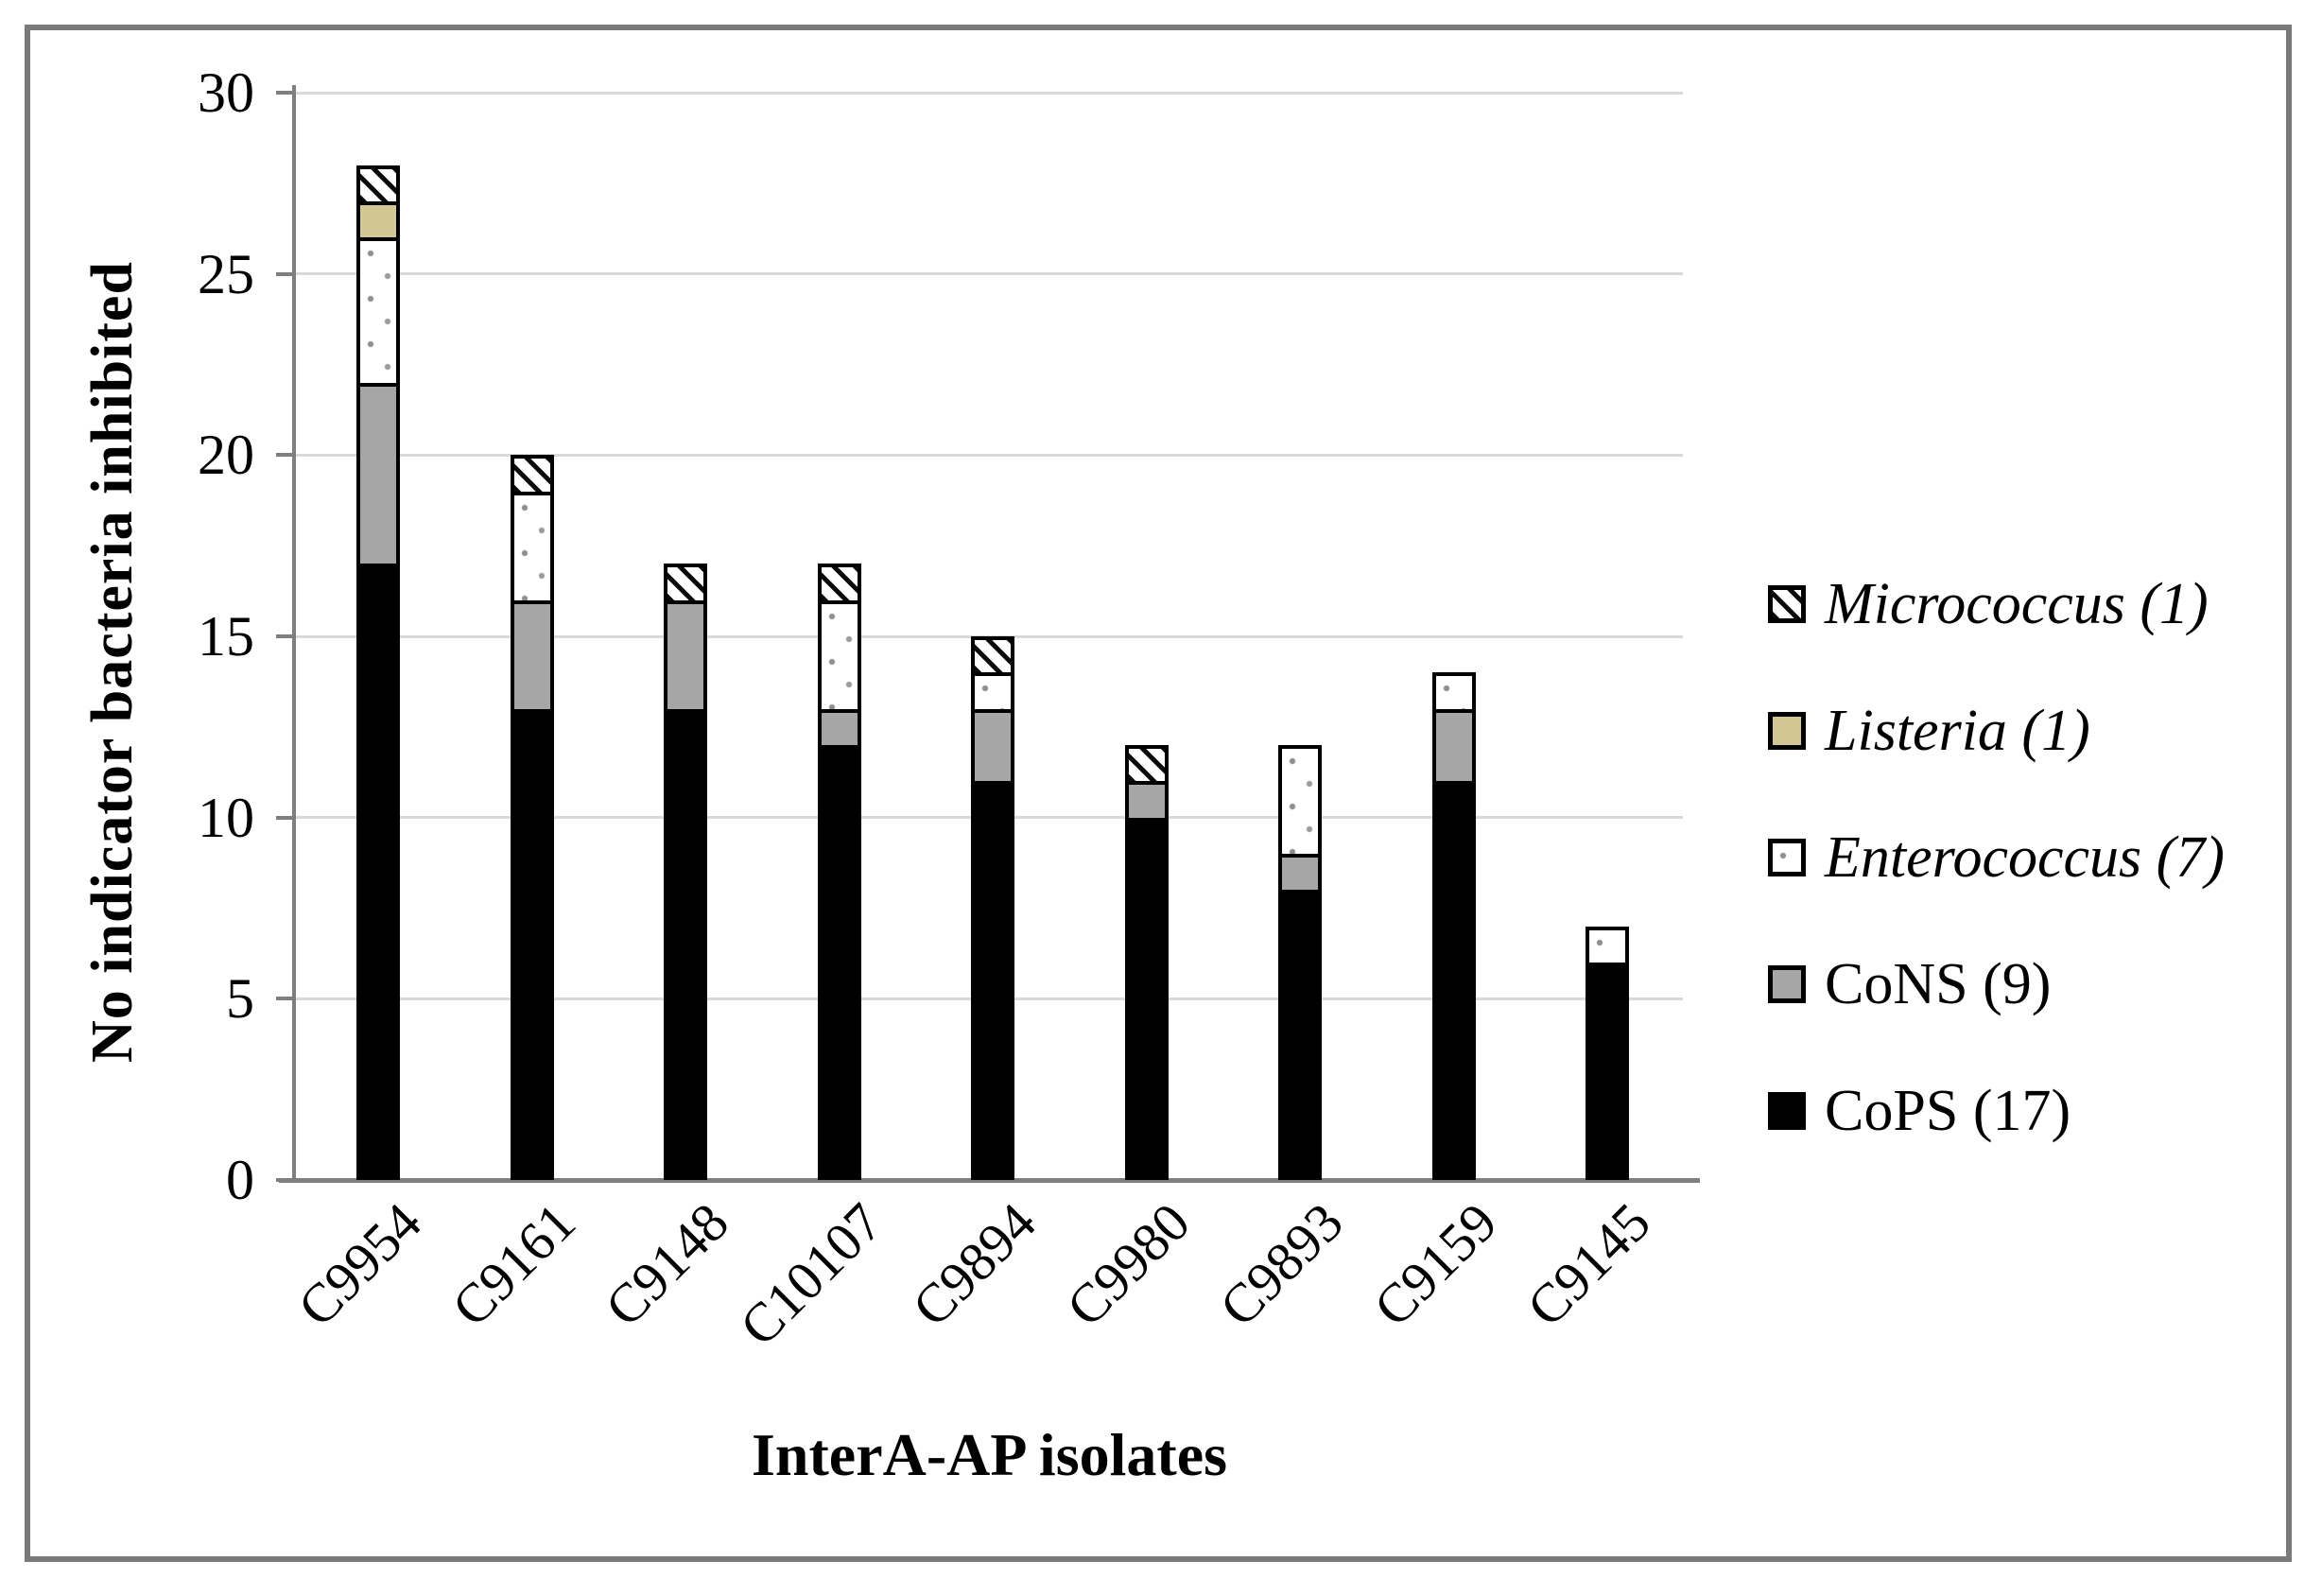 The image size is (2322, 1596). I want to click on legend-label-micrococcus: Micrococcus (1), so click(2017, 604).